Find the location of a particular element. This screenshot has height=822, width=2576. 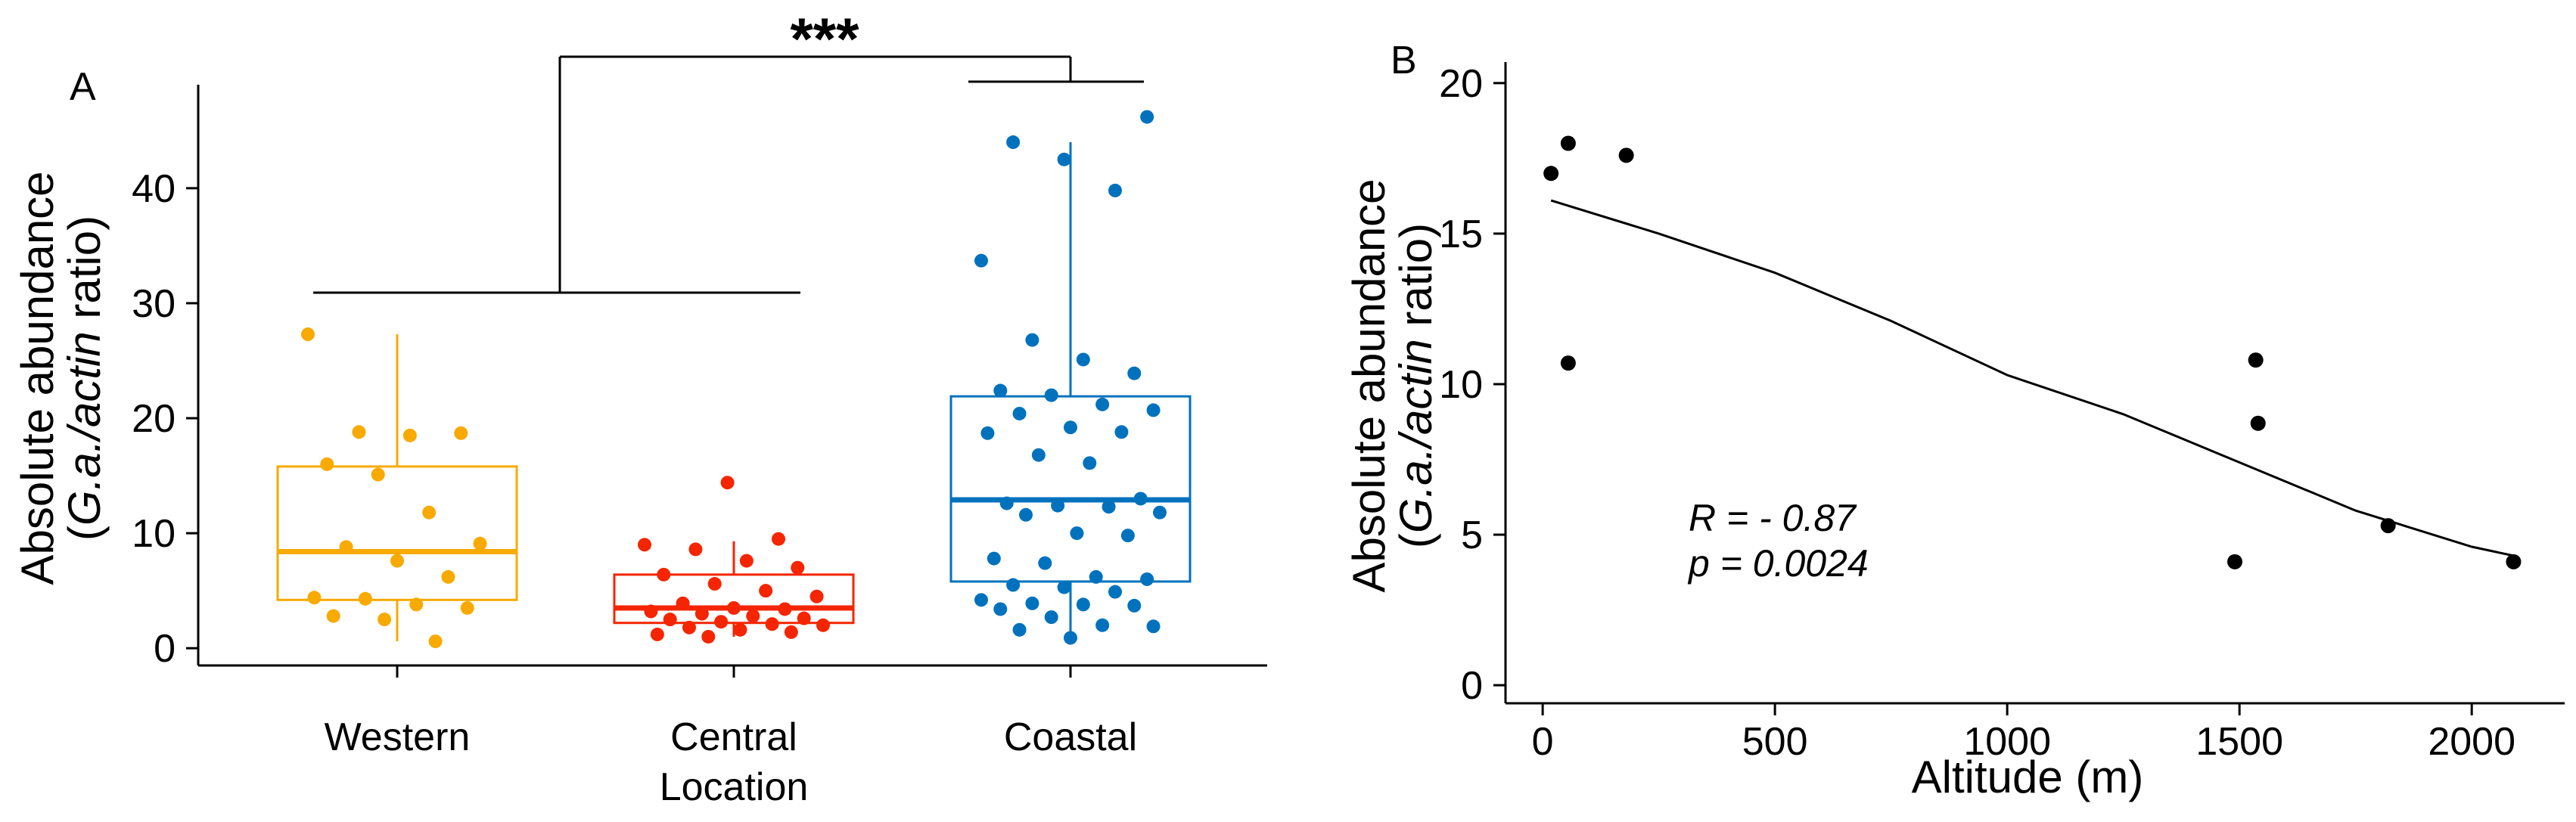

x-tick-label: 2000 is located at coordinates (2471, 742).